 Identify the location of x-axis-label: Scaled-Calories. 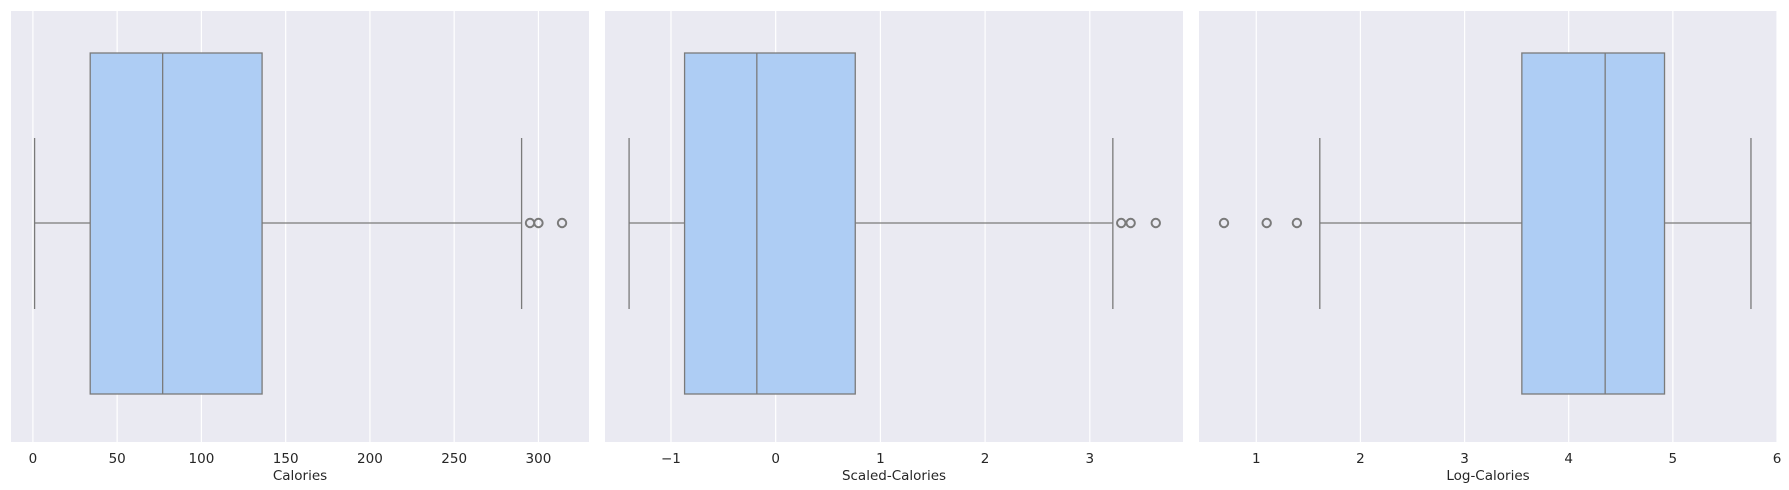
(894, 476).